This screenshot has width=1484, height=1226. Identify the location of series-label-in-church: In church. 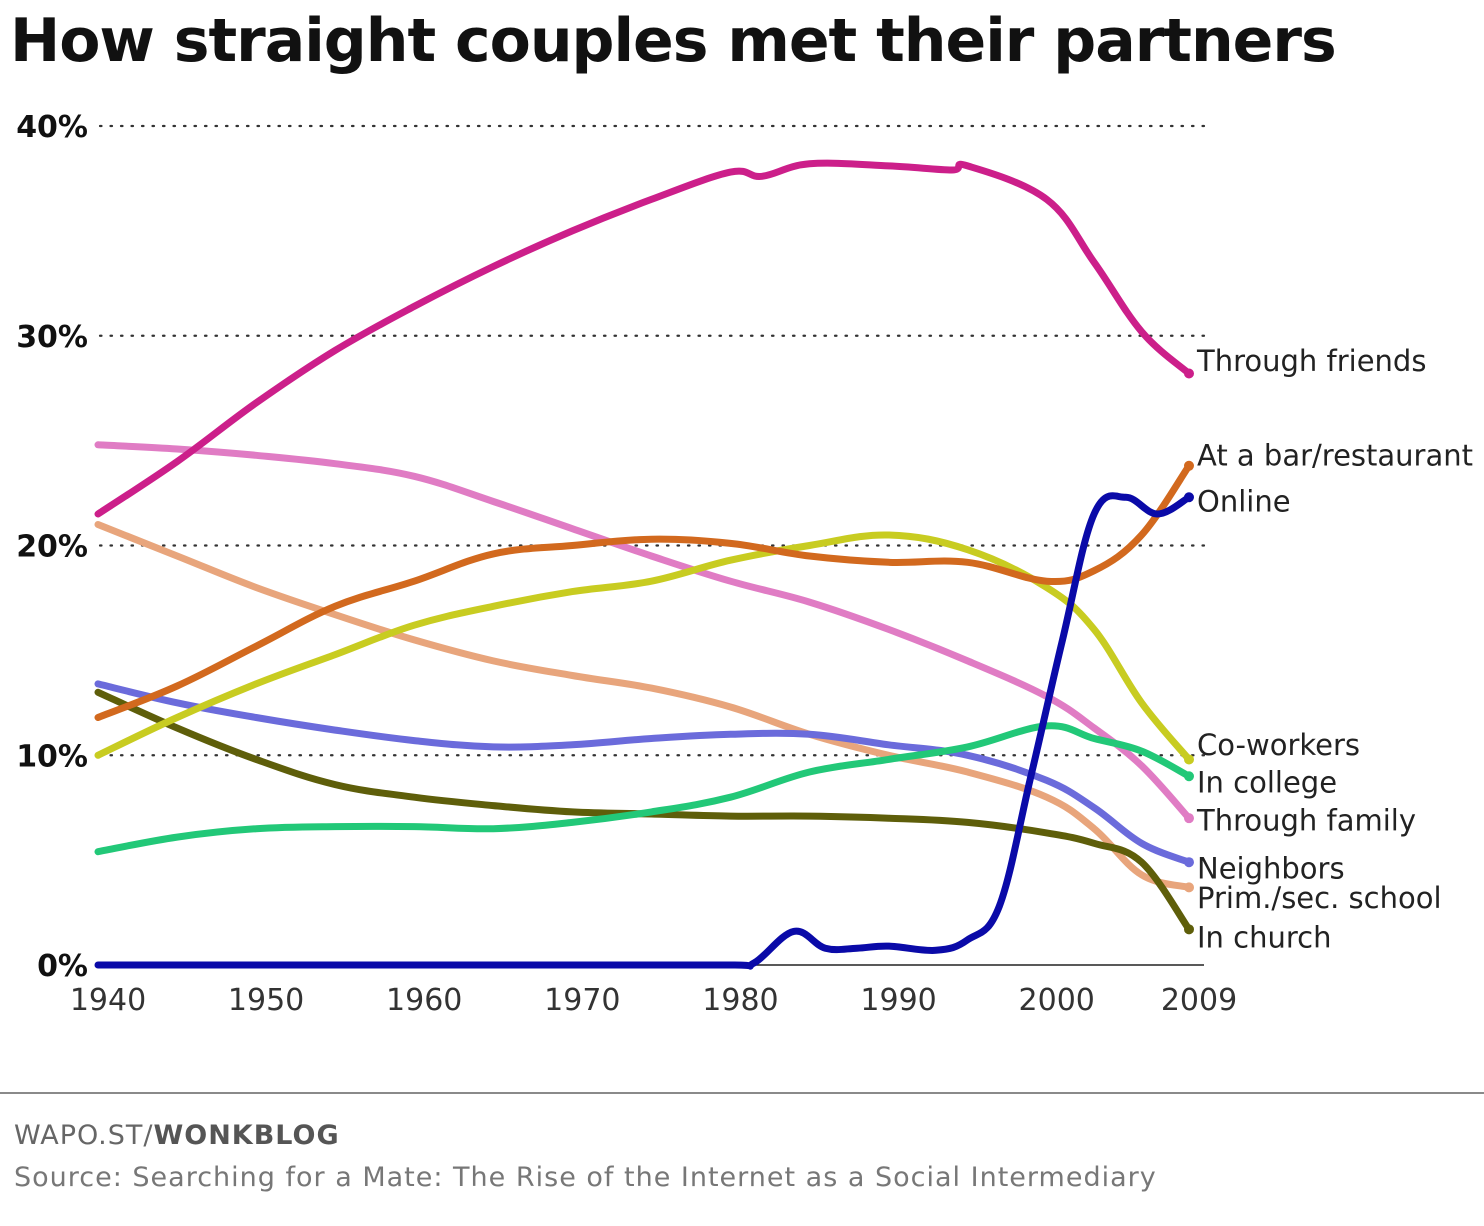
(1264, 938).